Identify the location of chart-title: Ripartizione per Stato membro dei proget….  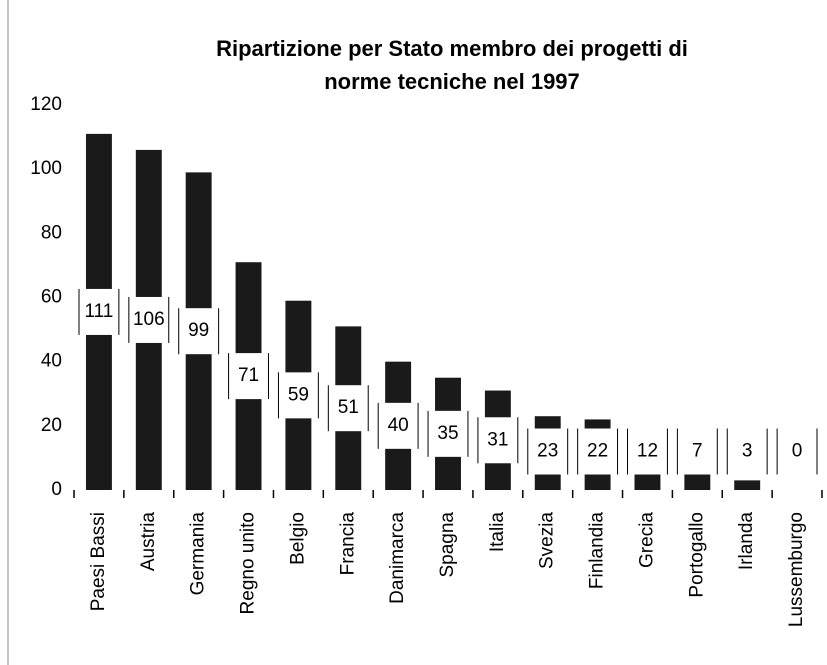
(452, 48).